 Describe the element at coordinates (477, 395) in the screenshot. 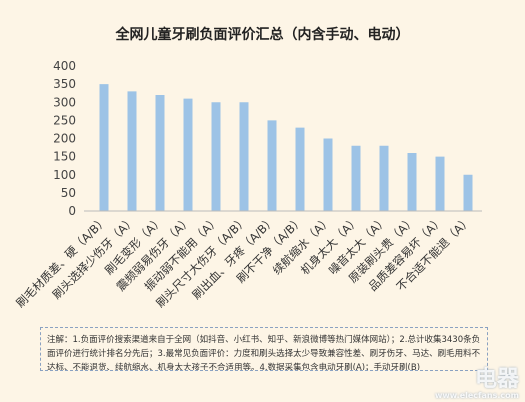

I see `watermark-url: www.elecfans.com` at that location.